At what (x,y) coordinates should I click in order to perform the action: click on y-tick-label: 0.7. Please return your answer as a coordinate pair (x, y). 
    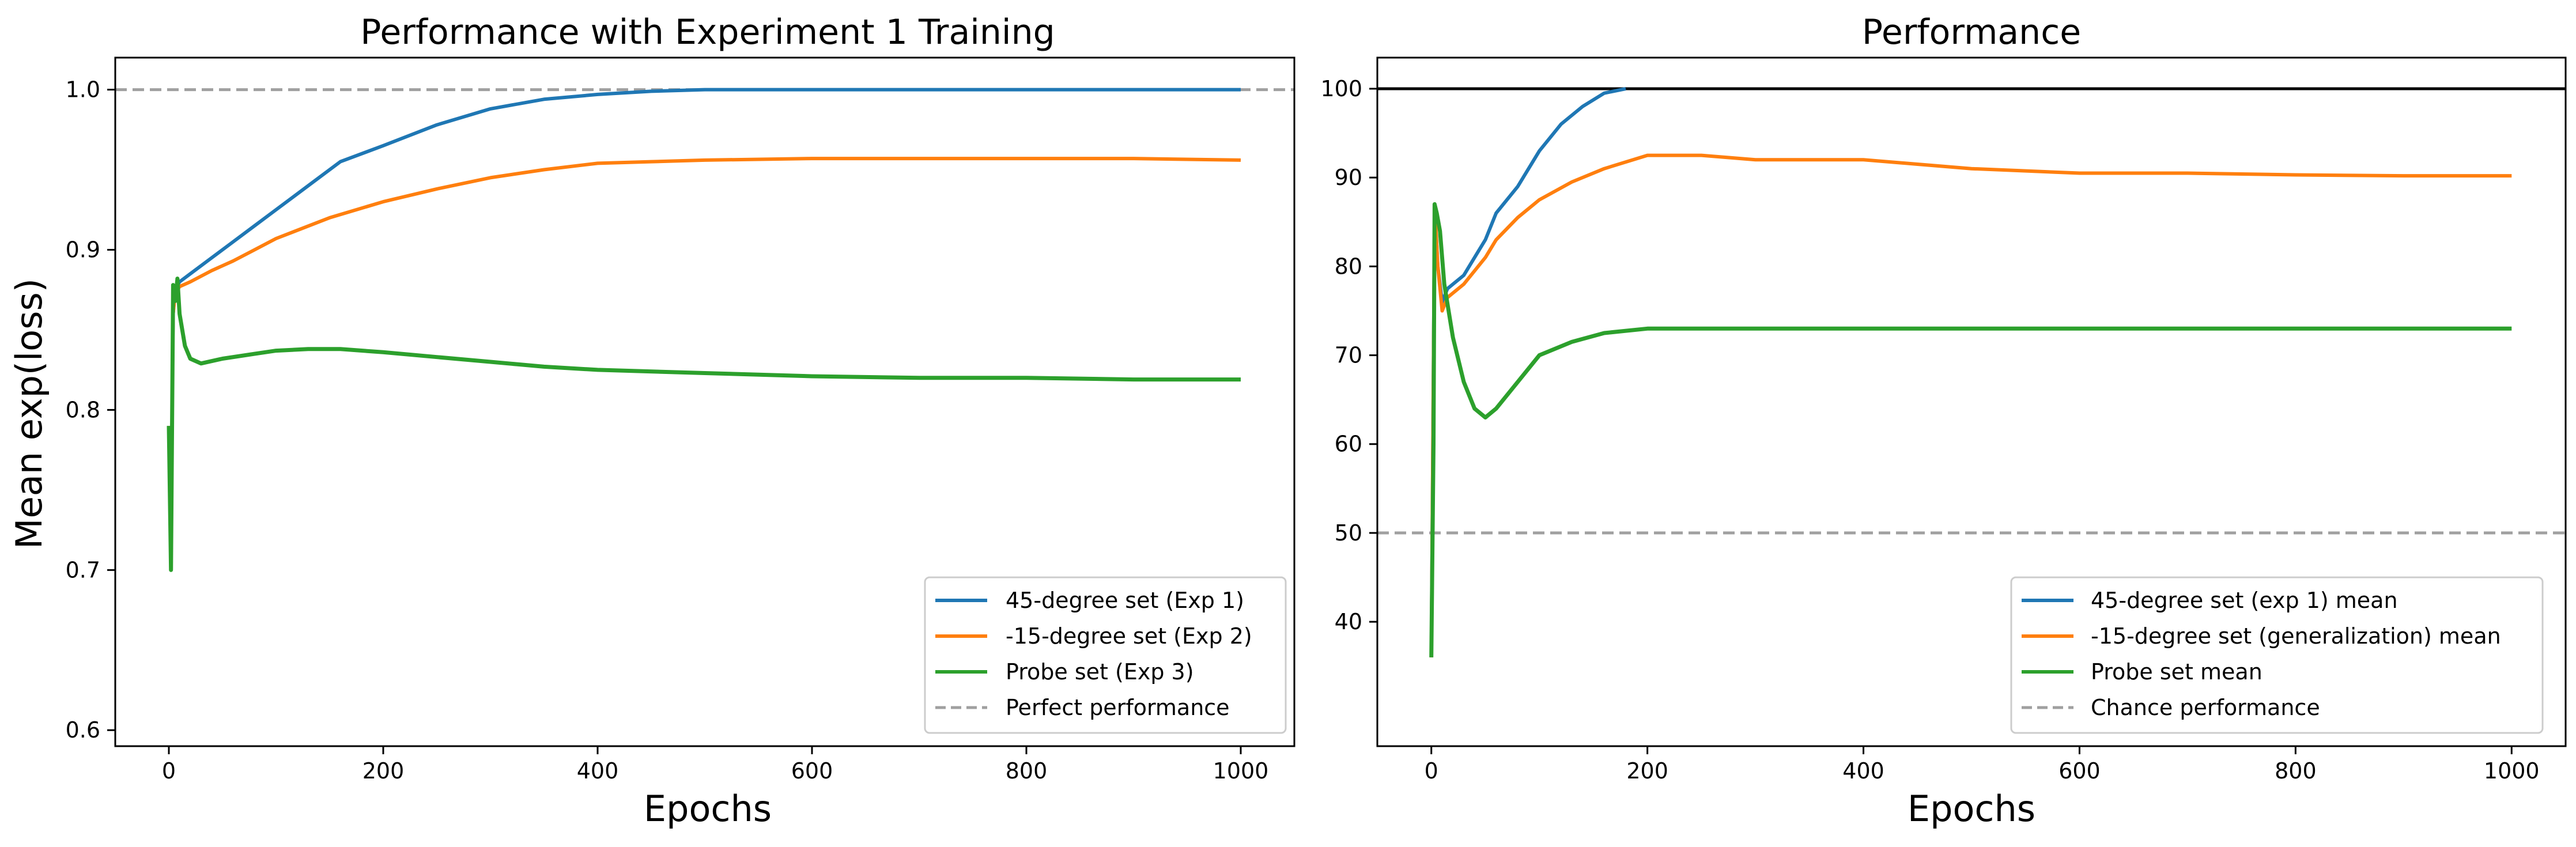
    Looking at the image, I should click on (83, 570).